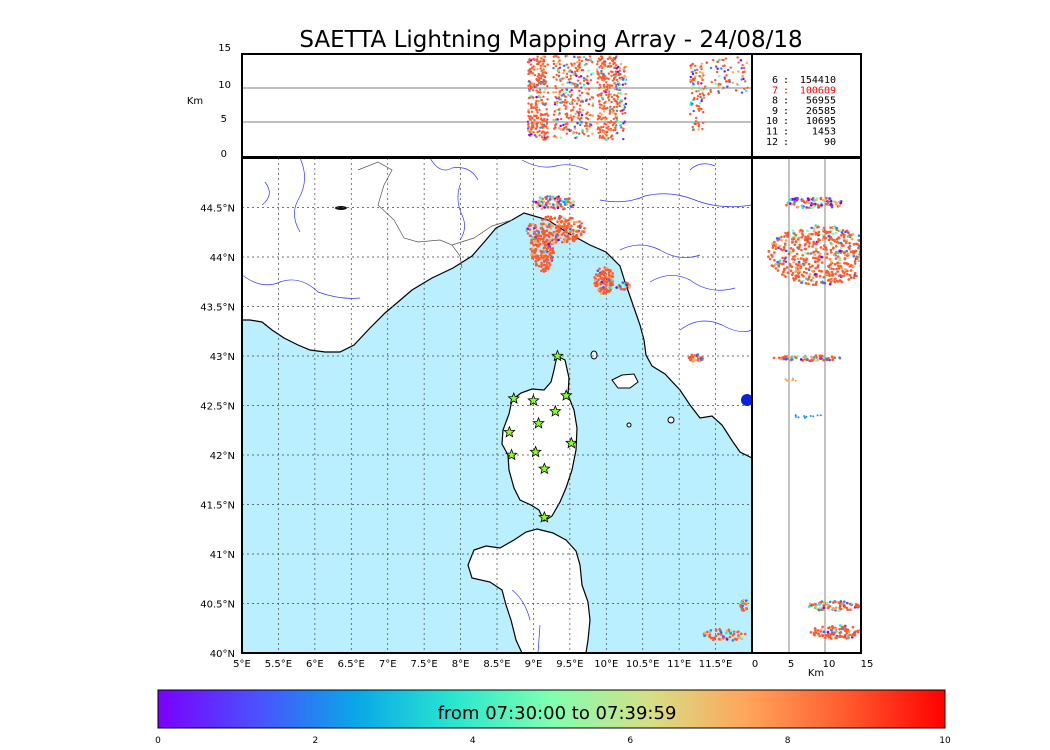  What do you see at coordinates (222, 357) in the screenshot?
I see `map-ytick: 43°N` at bounding box center [222, 357].